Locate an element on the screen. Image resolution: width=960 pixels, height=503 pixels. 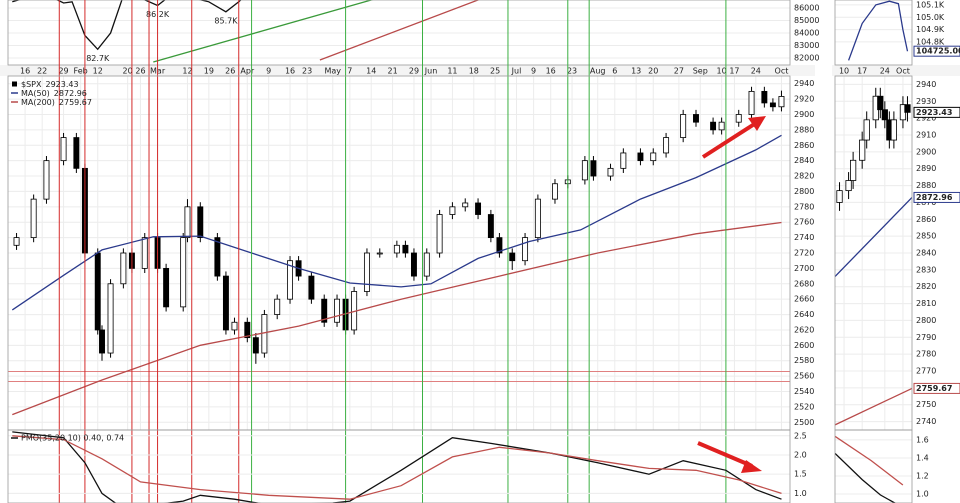
panel-frame is located at coordinates (399, 466).